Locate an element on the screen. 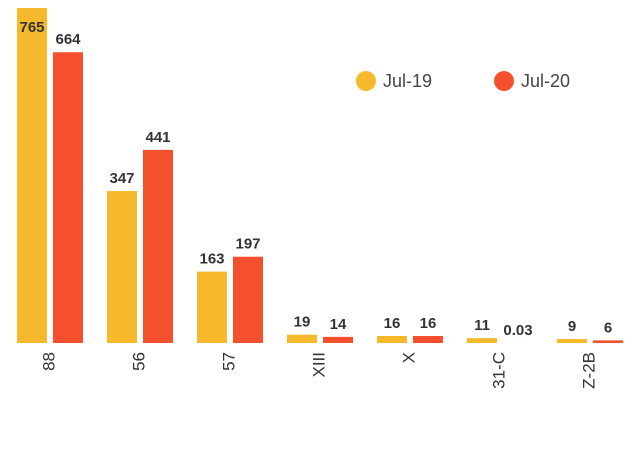 This screenshot has height=472, width=635. data-label: 0.03 is located at coordinates (517, 330).